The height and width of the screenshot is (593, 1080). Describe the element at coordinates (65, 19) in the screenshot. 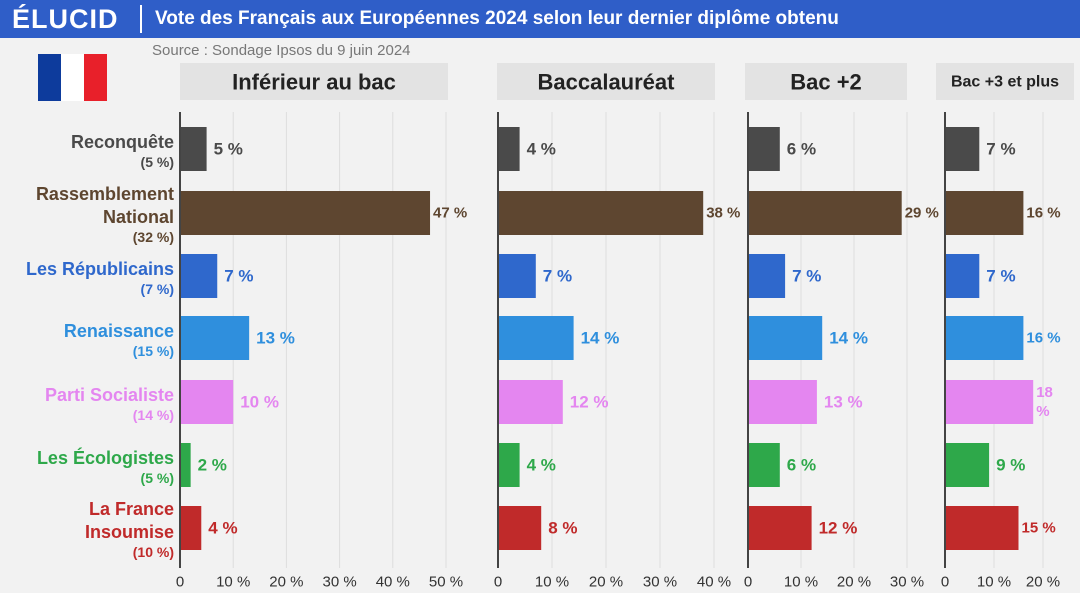

I see `brand-logo: ÉLUCID` at that location.